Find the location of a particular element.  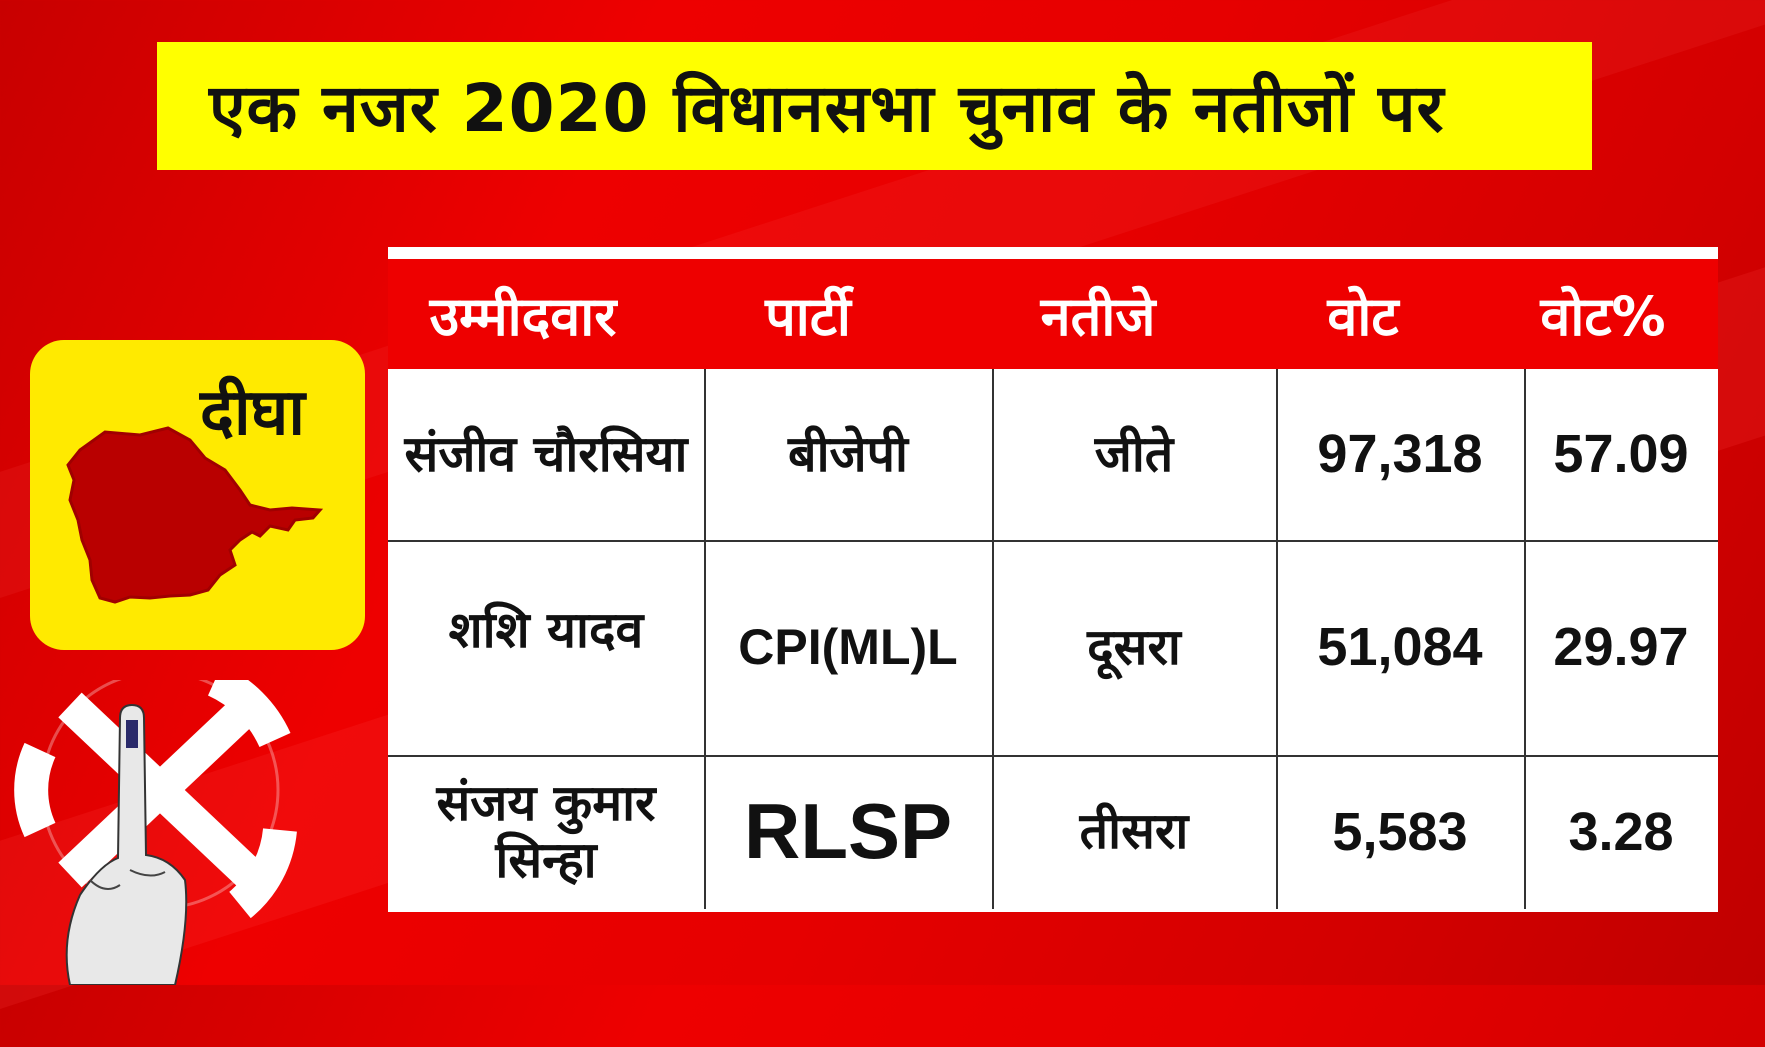

title-banner: एक नजर 2020 विधानसभा चुनाव के नतीजों पर is located at coordinates (874, 106).